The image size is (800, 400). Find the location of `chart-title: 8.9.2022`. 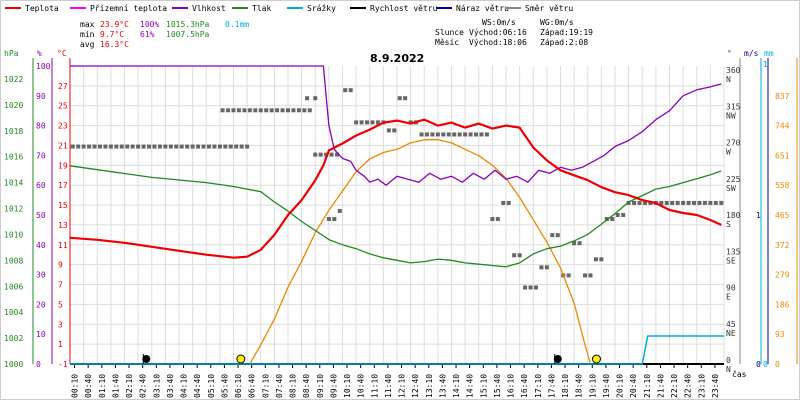

chart-title: 8.9.2022 is located at coordinates (397, 58).